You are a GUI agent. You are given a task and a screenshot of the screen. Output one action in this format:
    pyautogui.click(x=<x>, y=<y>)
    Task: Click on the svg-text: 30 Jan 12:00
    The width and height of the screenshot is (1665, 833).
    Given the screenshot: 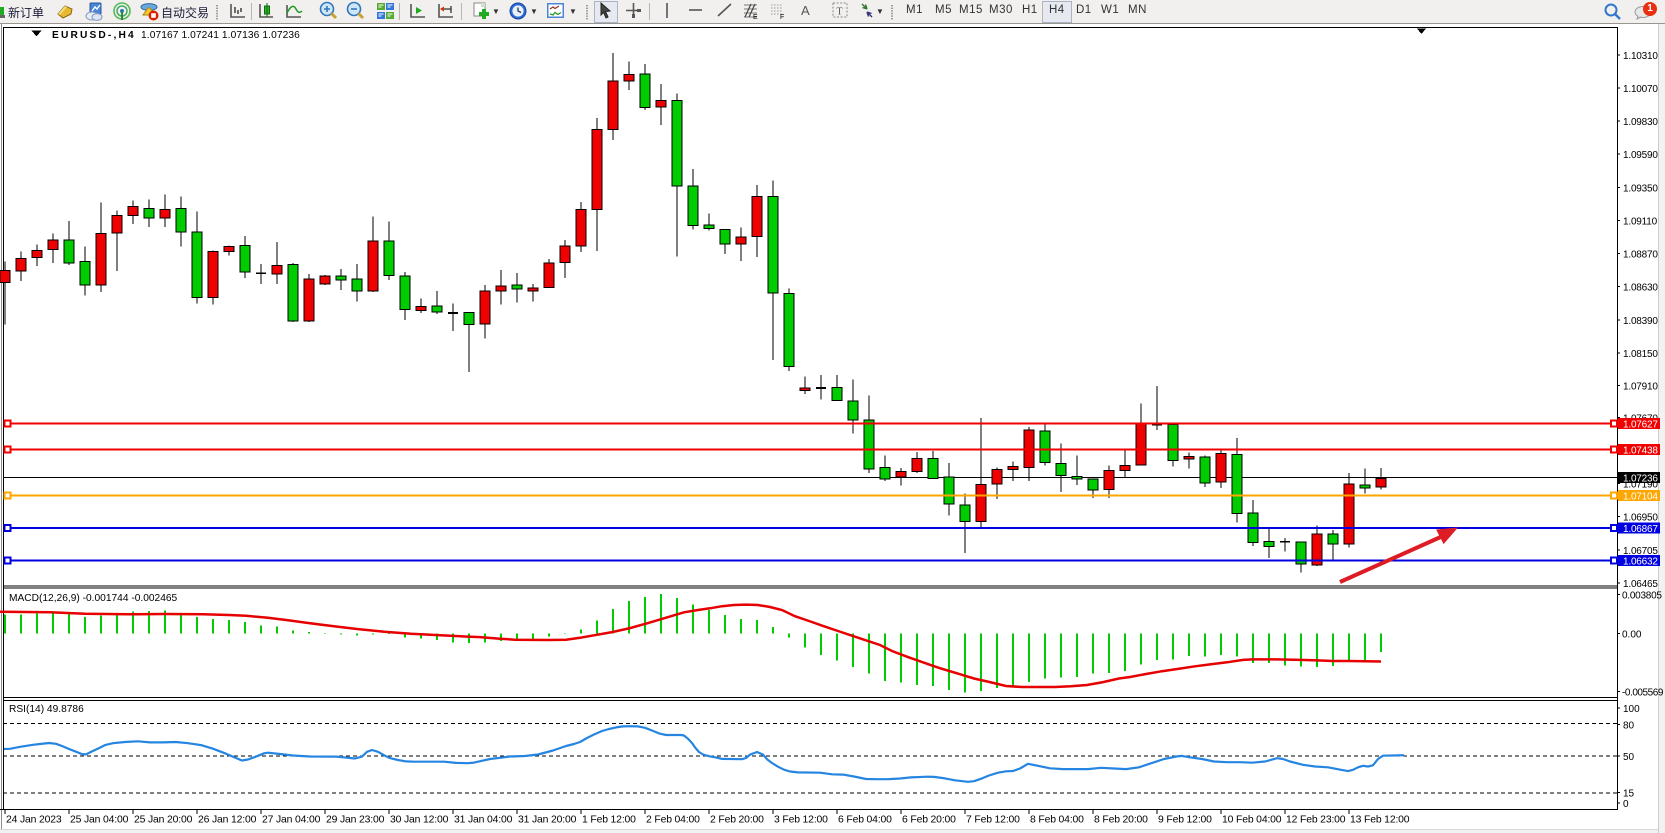 What is the action you would take?
    pyautogui.click(x=419, y=820)
    